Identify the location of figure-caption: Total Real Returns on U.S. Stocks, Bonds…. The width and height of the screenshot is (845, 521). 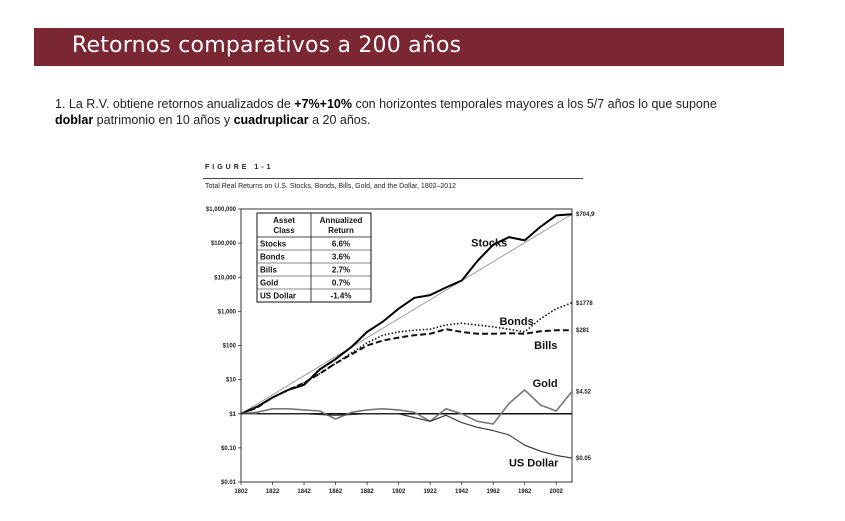
(330, 186).